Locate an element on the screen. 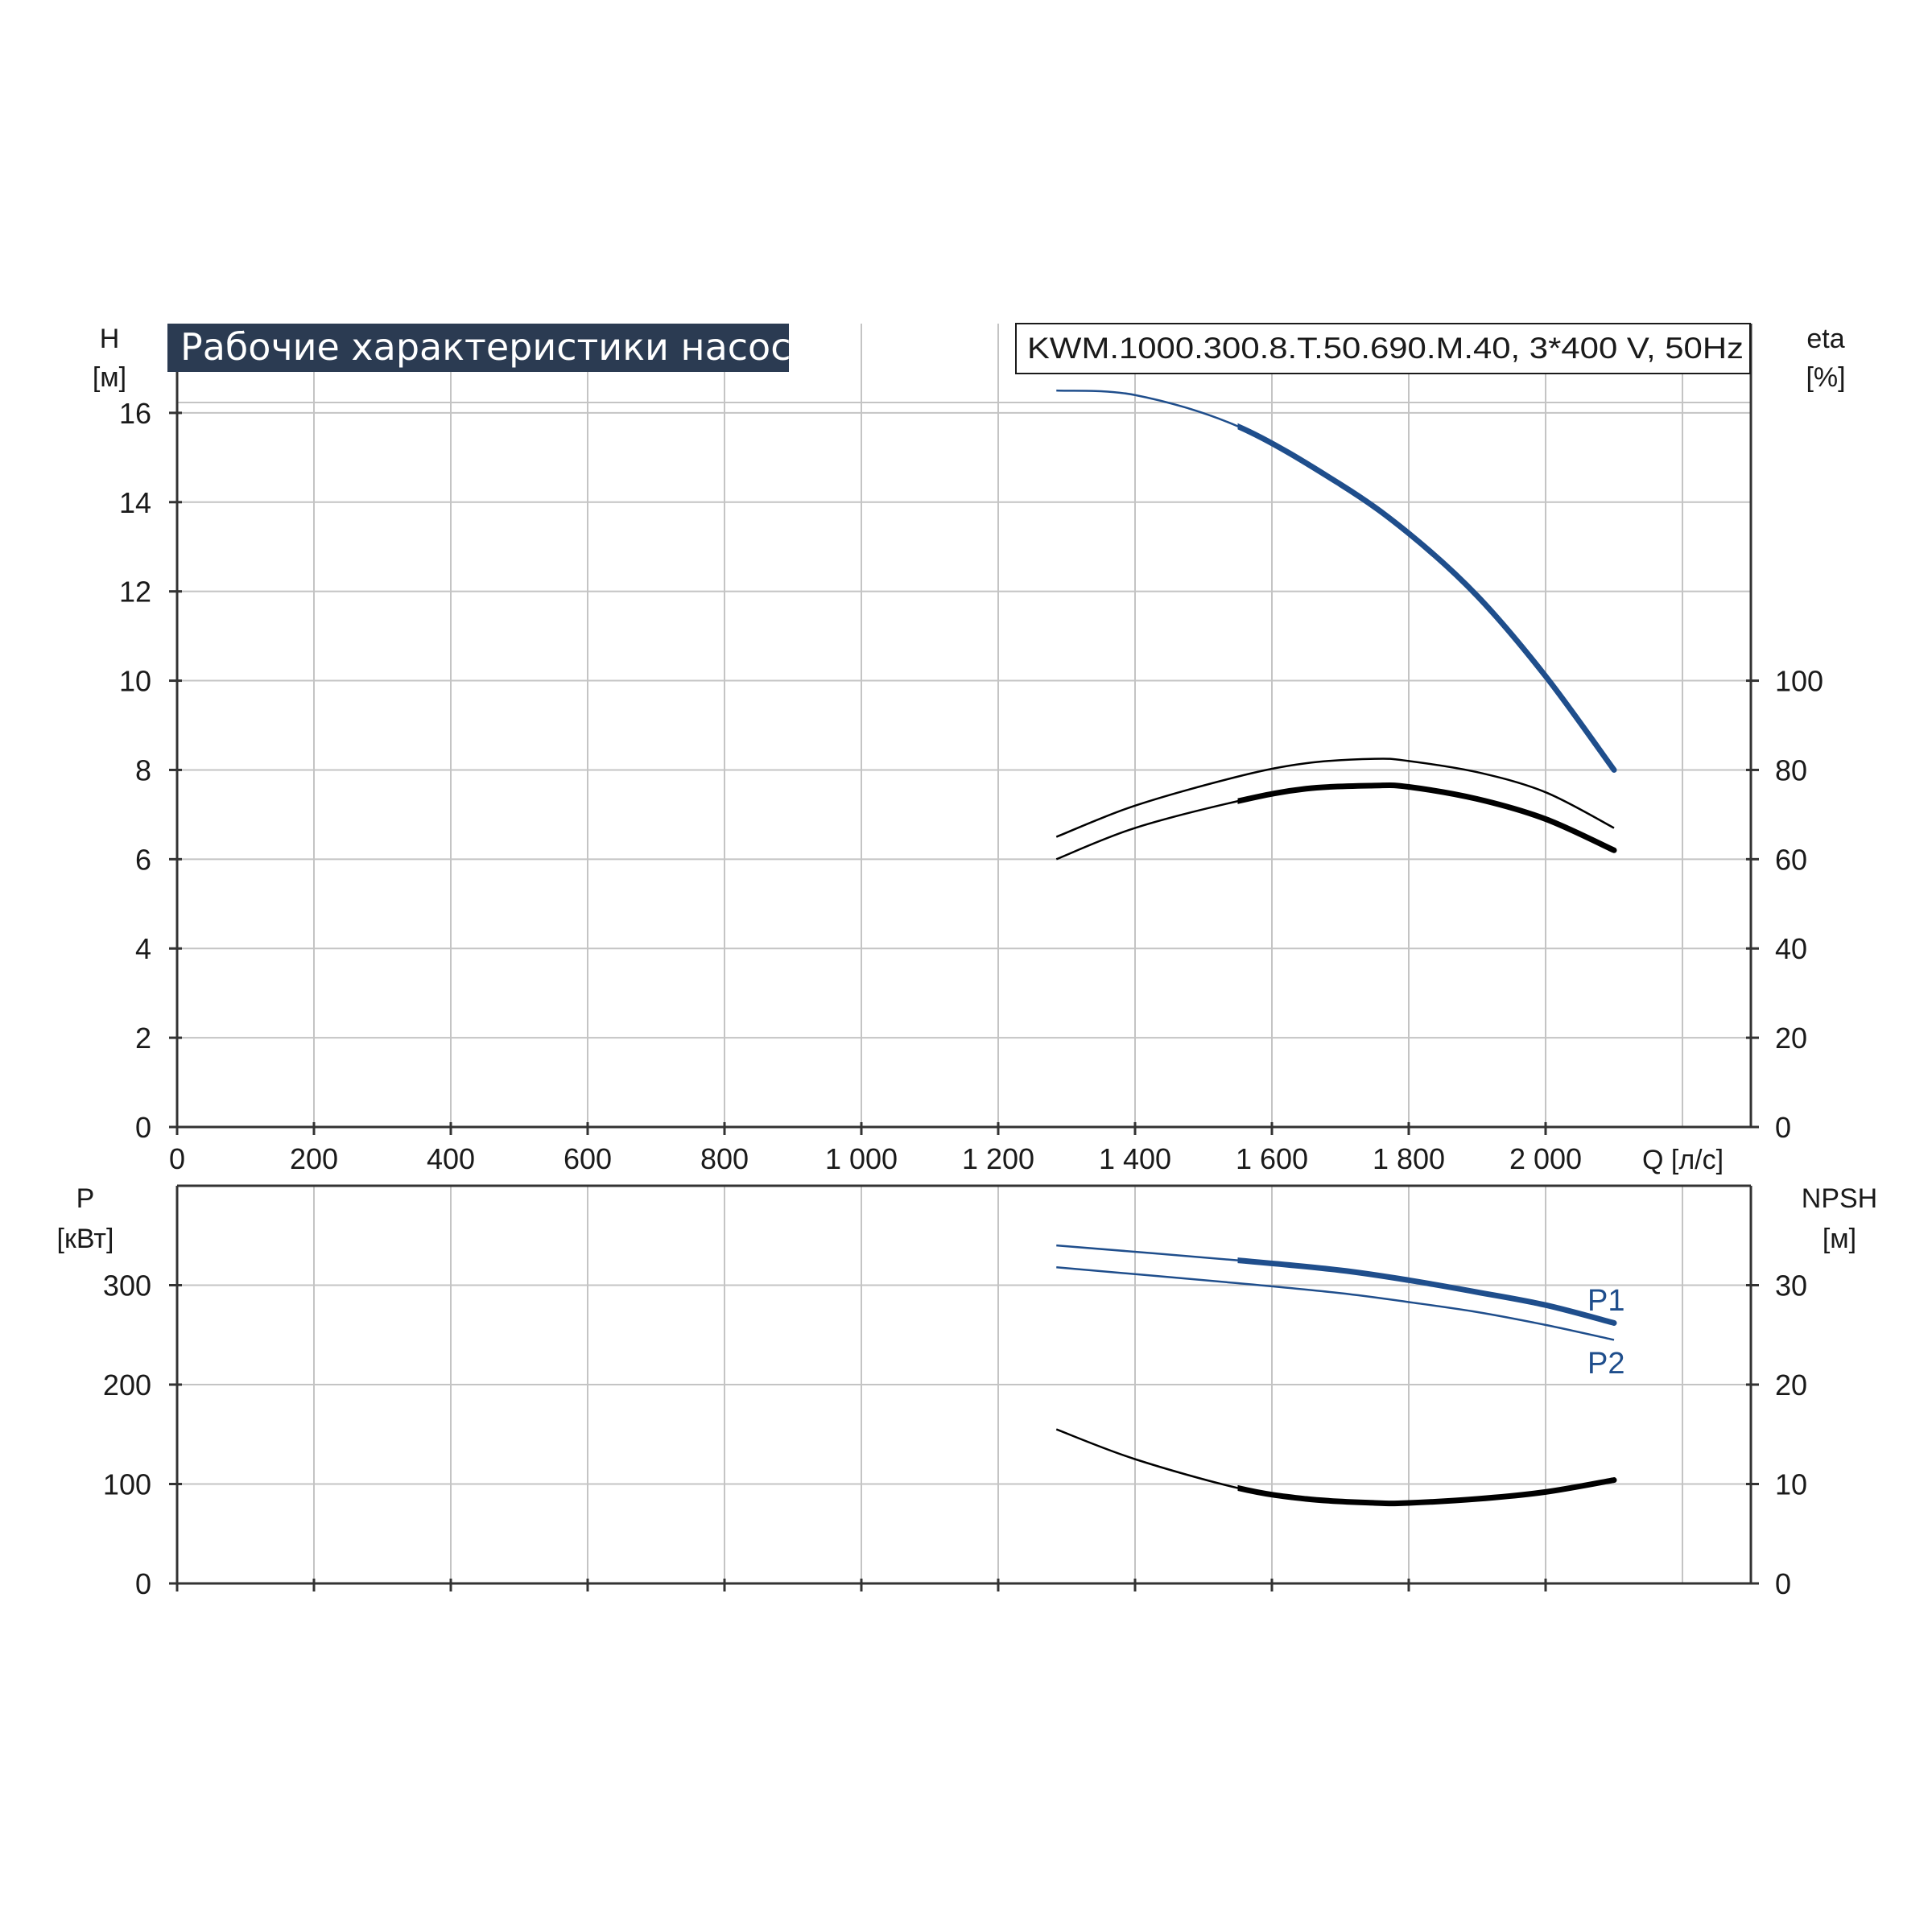 This screenshot has width=1932, height=1932. model-label-box is located at coordinates (1383, 348).